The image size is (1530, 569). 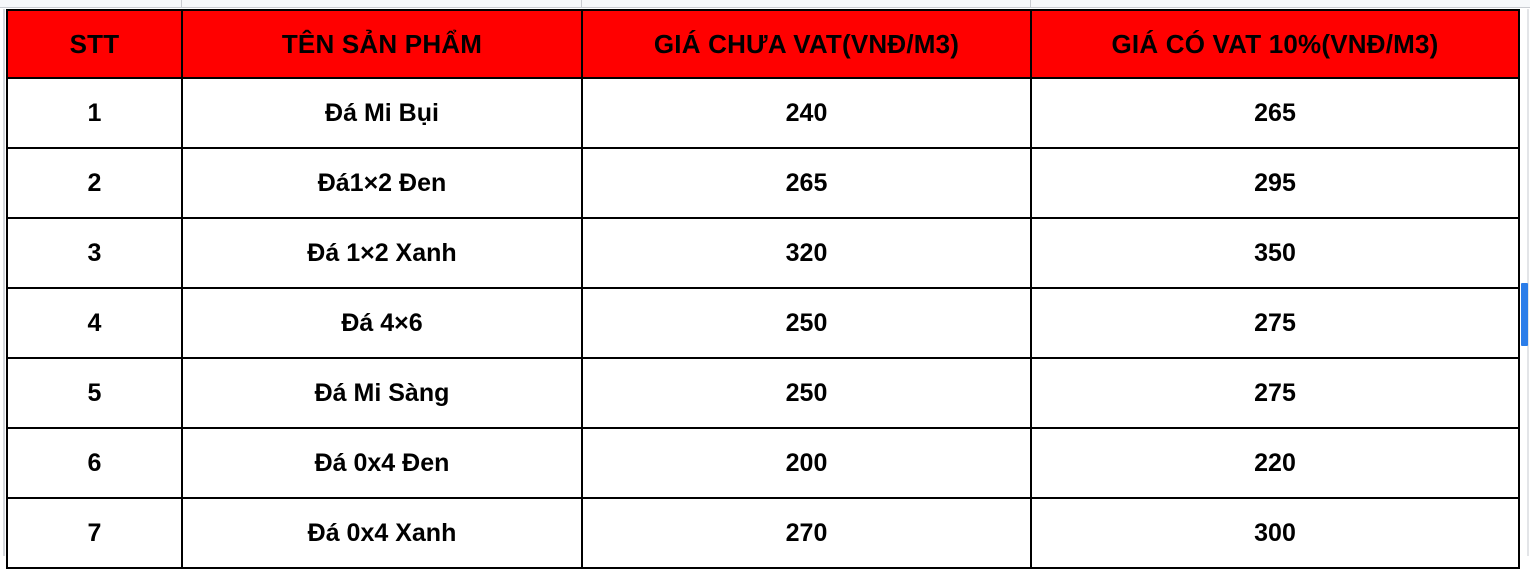 I want to click on cell-stt: 7, so click(x=94, y=533).